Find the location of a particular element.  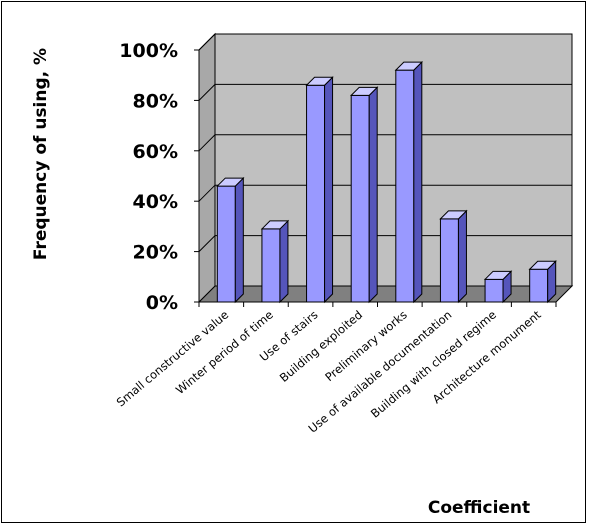

category-label: Preliminary works is located at coordinates (365, 346).